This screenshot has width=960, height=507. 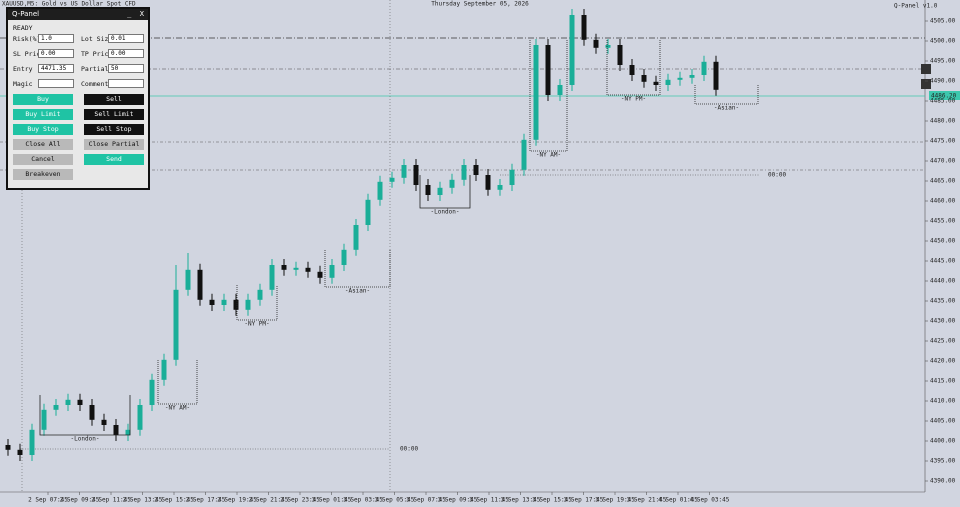 I want to click on time-label: 2 Sep 07:45, so click(x=48, y=500).